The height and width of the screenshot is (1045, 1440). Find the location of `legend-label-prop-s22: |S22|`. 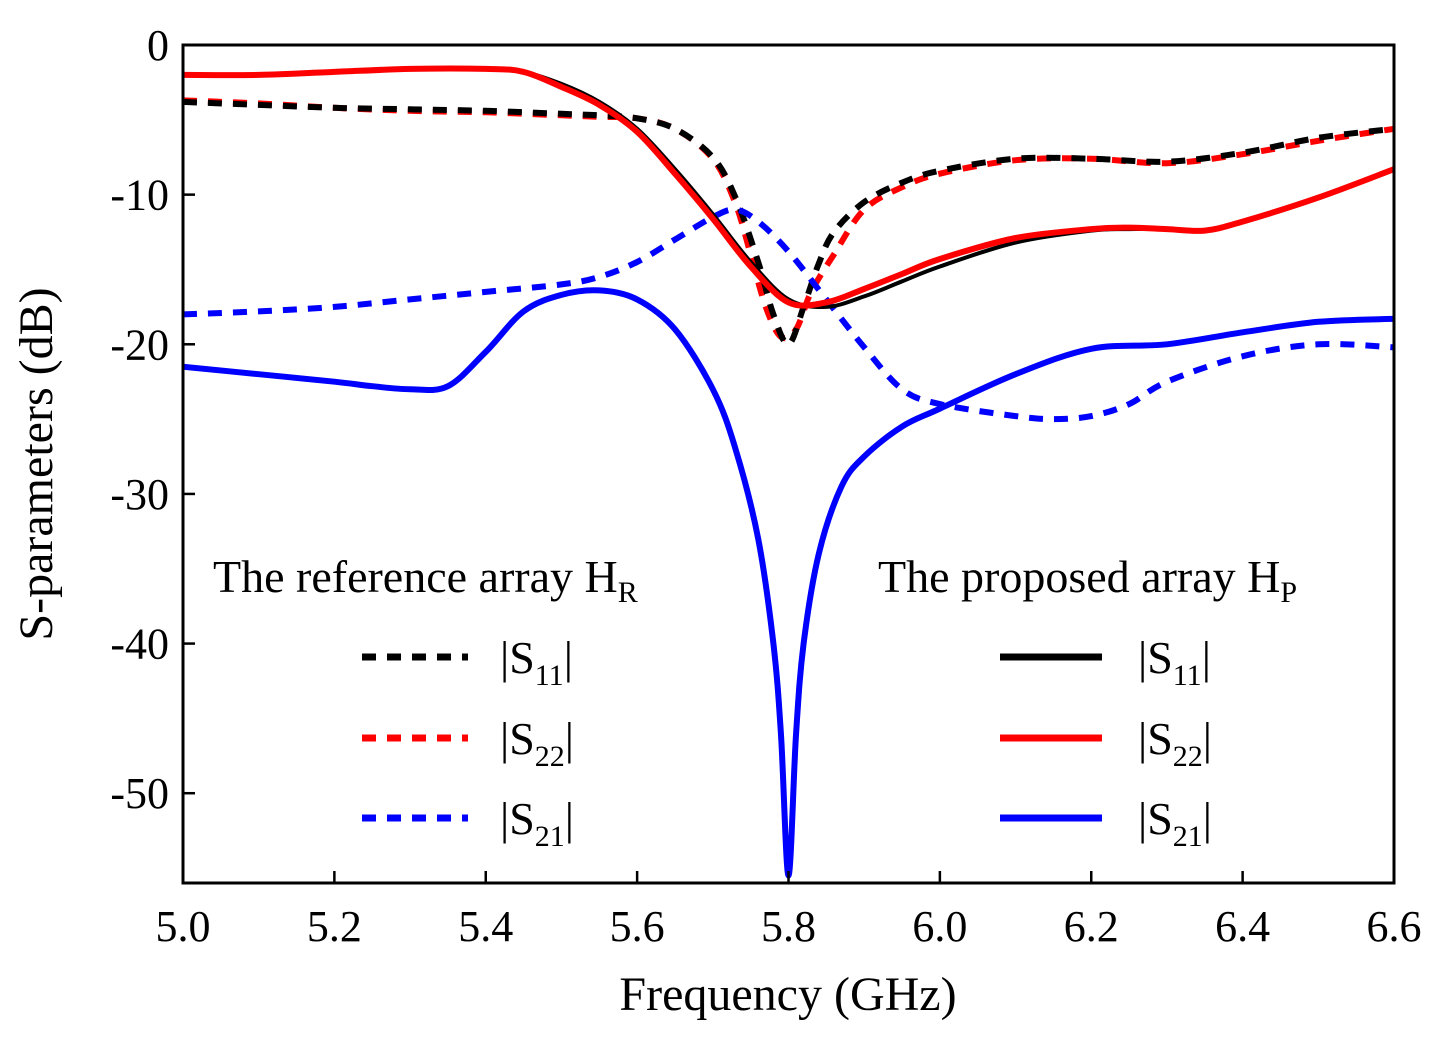

legend-label-prop-s22: |S22| is located at coordinates (1175, 743).